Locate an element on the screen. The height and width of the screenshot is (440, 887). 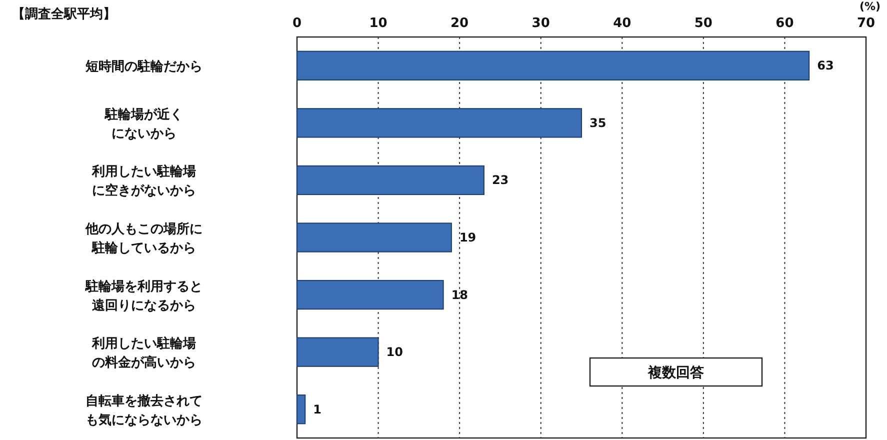
y-tick-label: 短時間の駐輪だから is located at coordinates (143, 66).